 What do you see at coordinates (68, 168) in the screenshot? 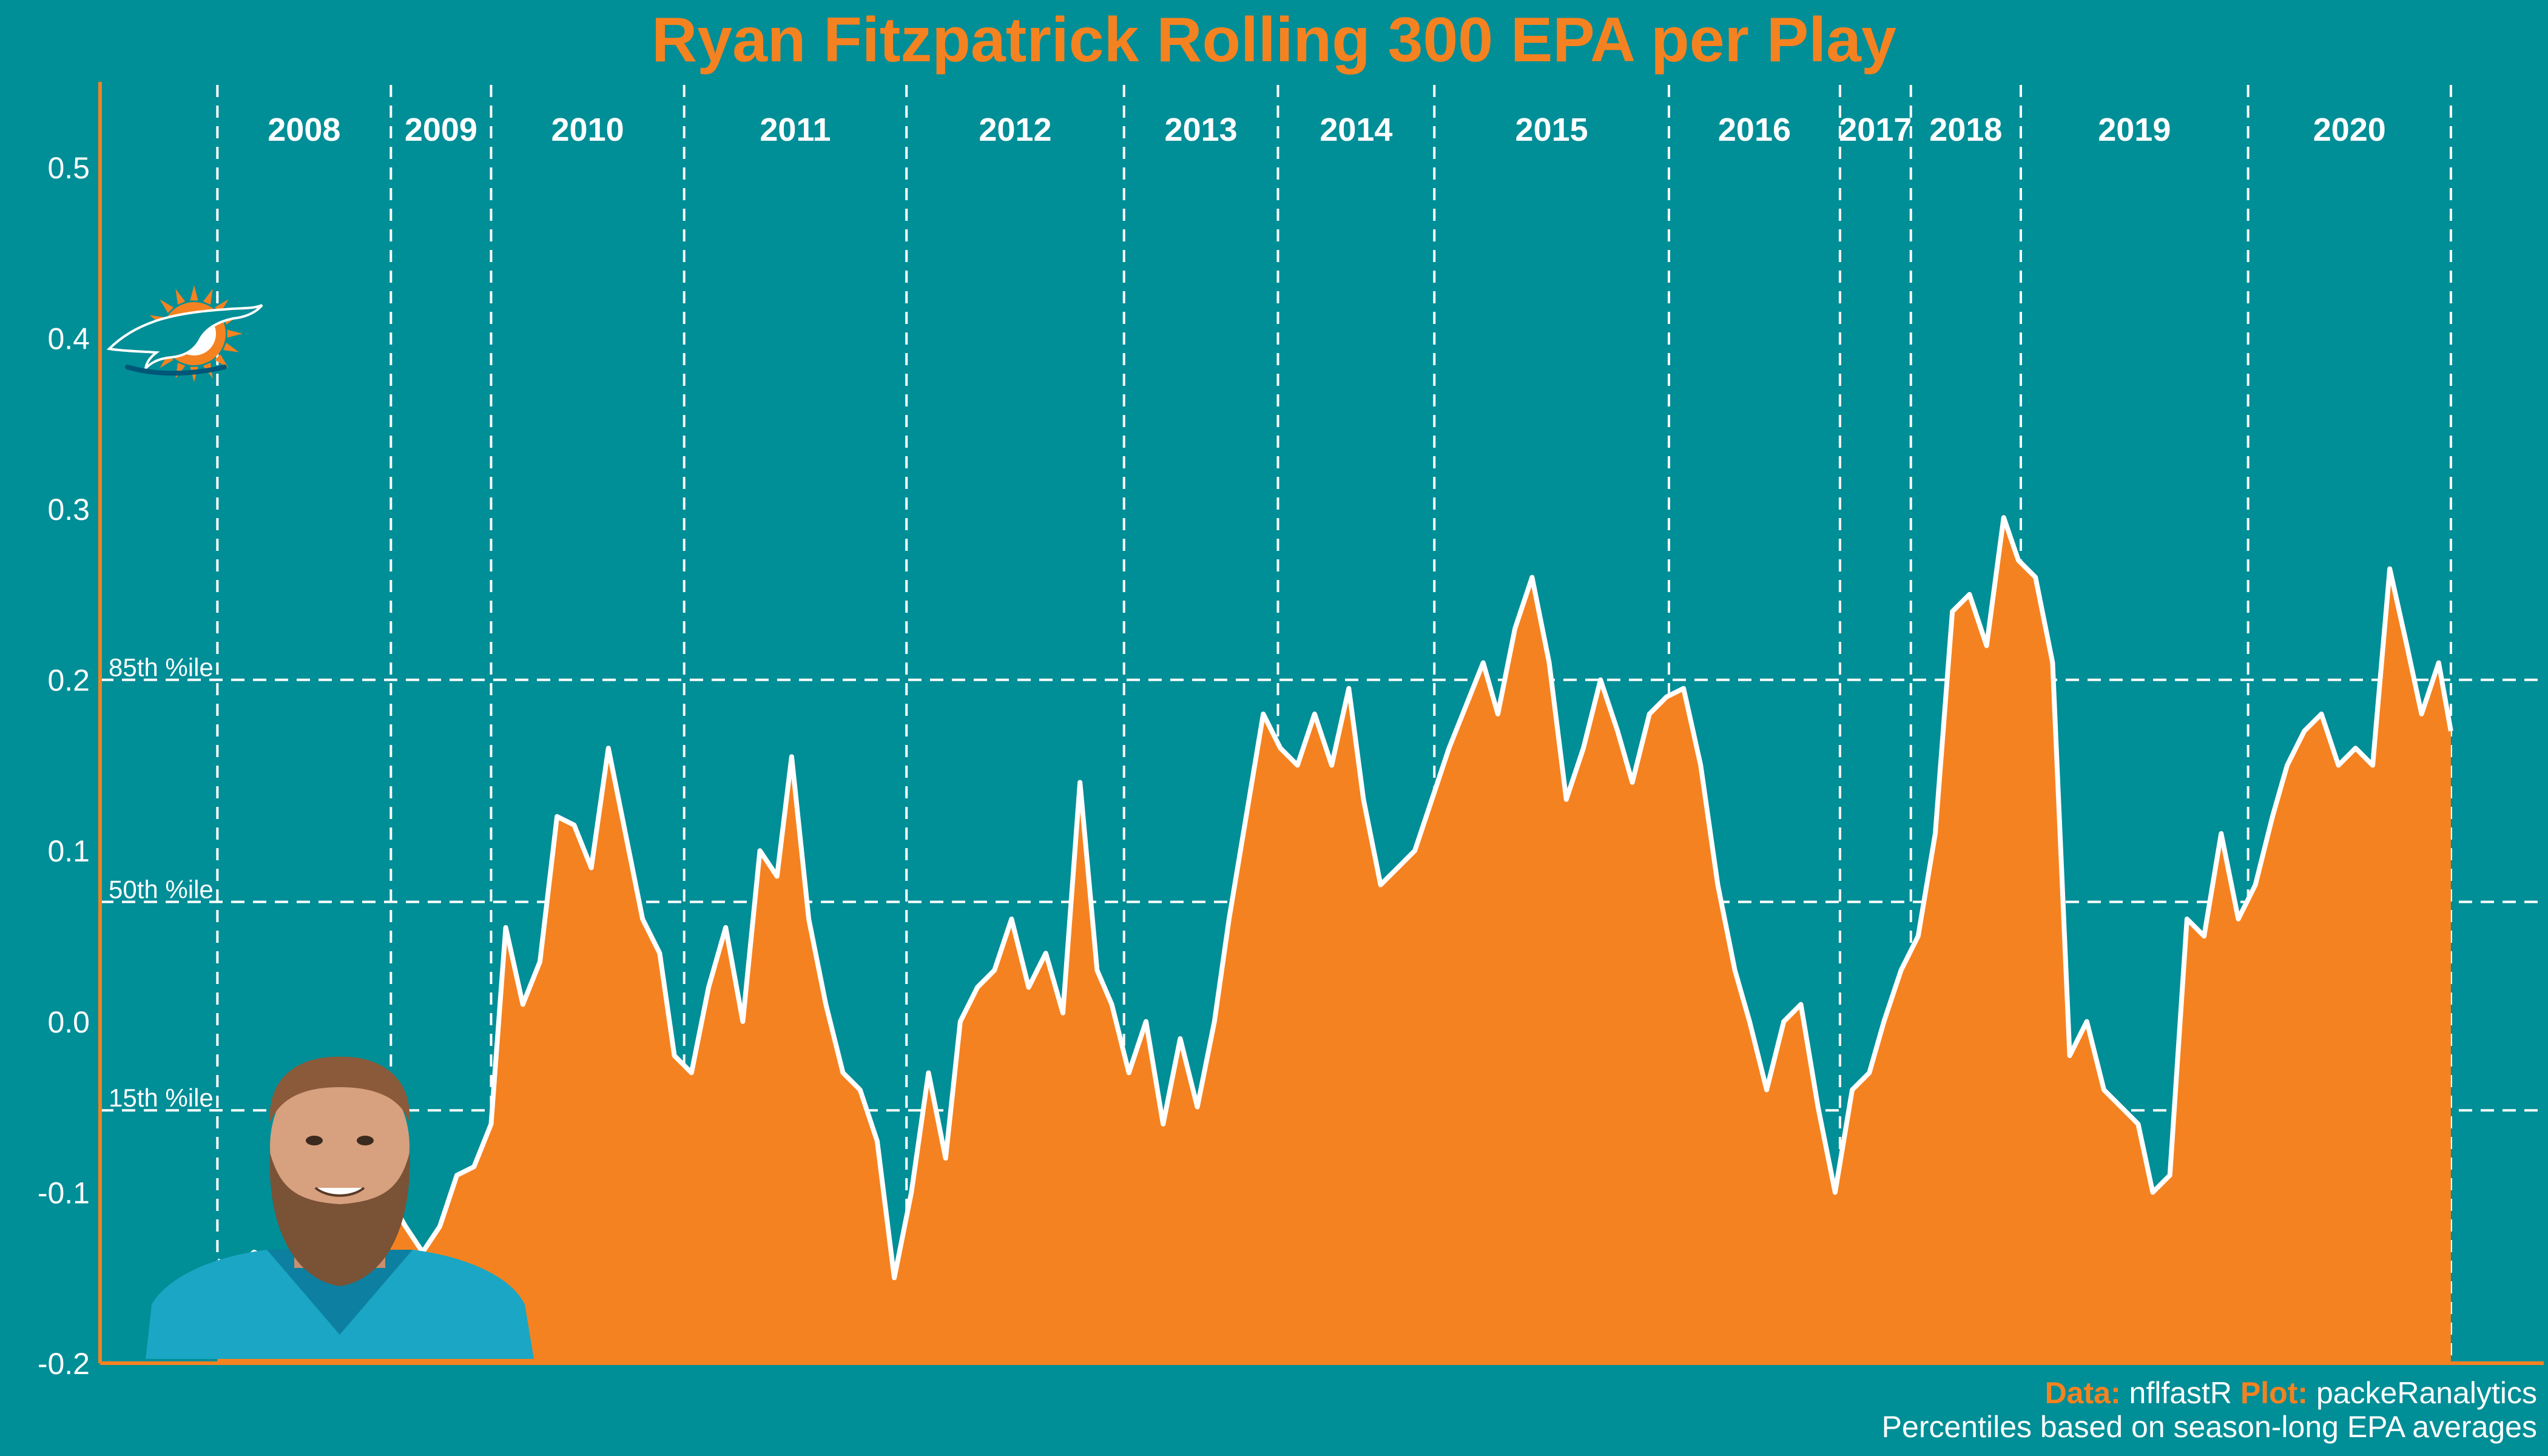
I see `y-tick-label: 0.5` at bounding box center [68, 168].